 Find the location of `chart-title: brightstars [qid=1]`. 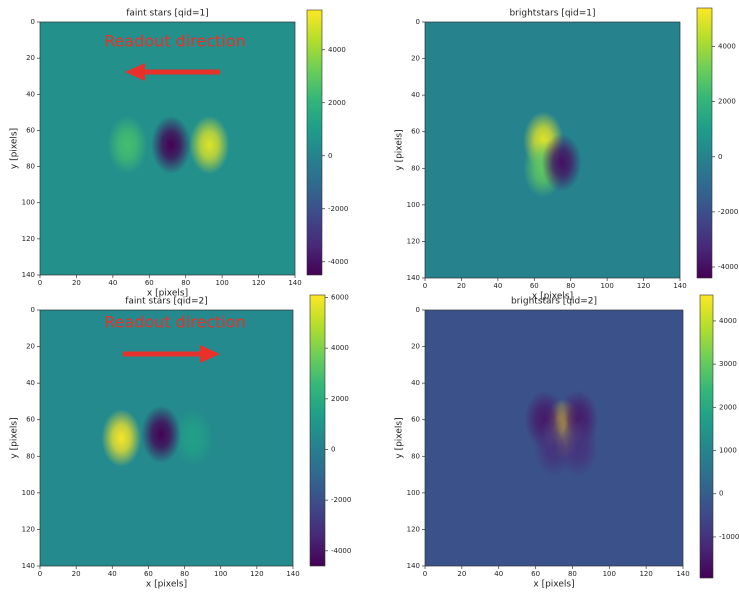

chart-title: brightstars [qid=1] is located at coordinates (552, 14).